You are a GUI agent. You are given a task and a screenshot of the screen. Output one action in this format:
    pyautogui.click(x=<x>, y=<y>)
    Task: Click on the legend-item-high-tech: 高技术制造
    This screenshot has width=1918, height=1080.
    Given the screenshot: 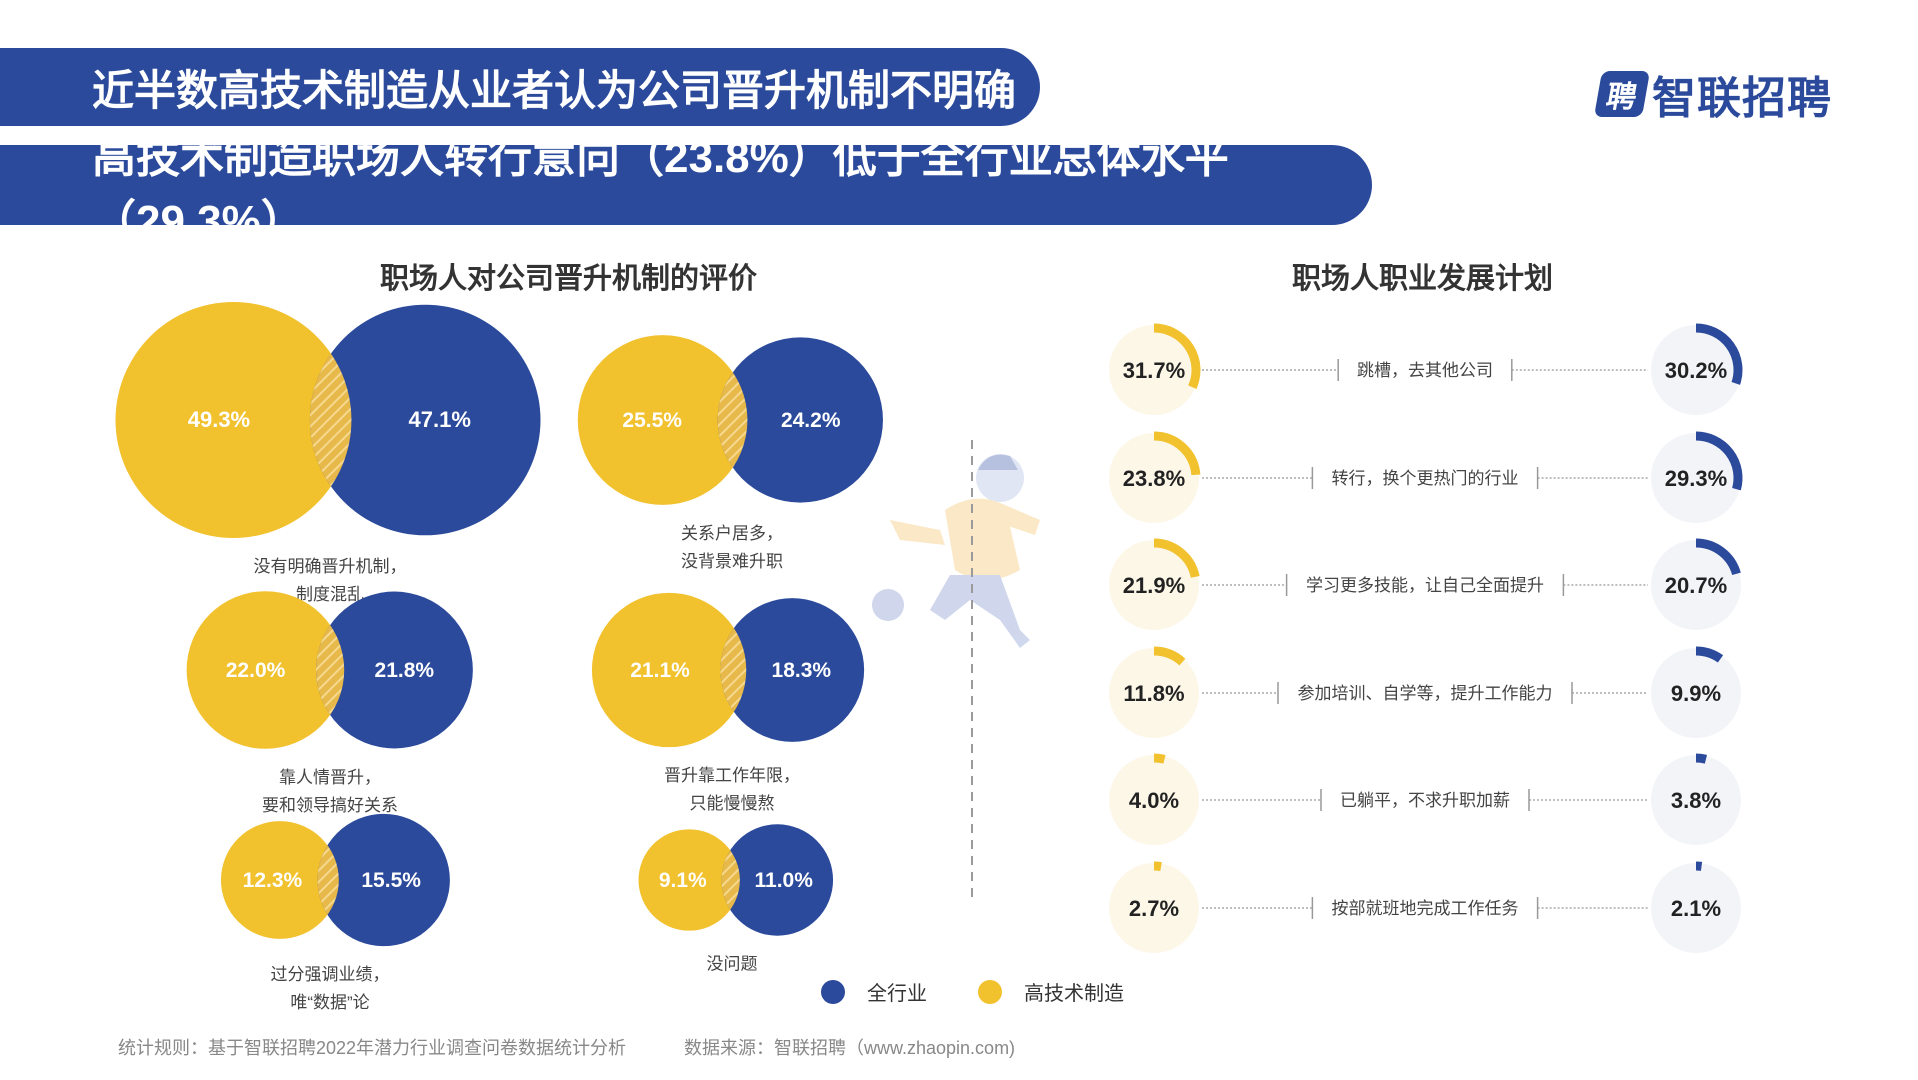 What is the action you would take?
    pyautogui.click(x=1051, y=991)
    